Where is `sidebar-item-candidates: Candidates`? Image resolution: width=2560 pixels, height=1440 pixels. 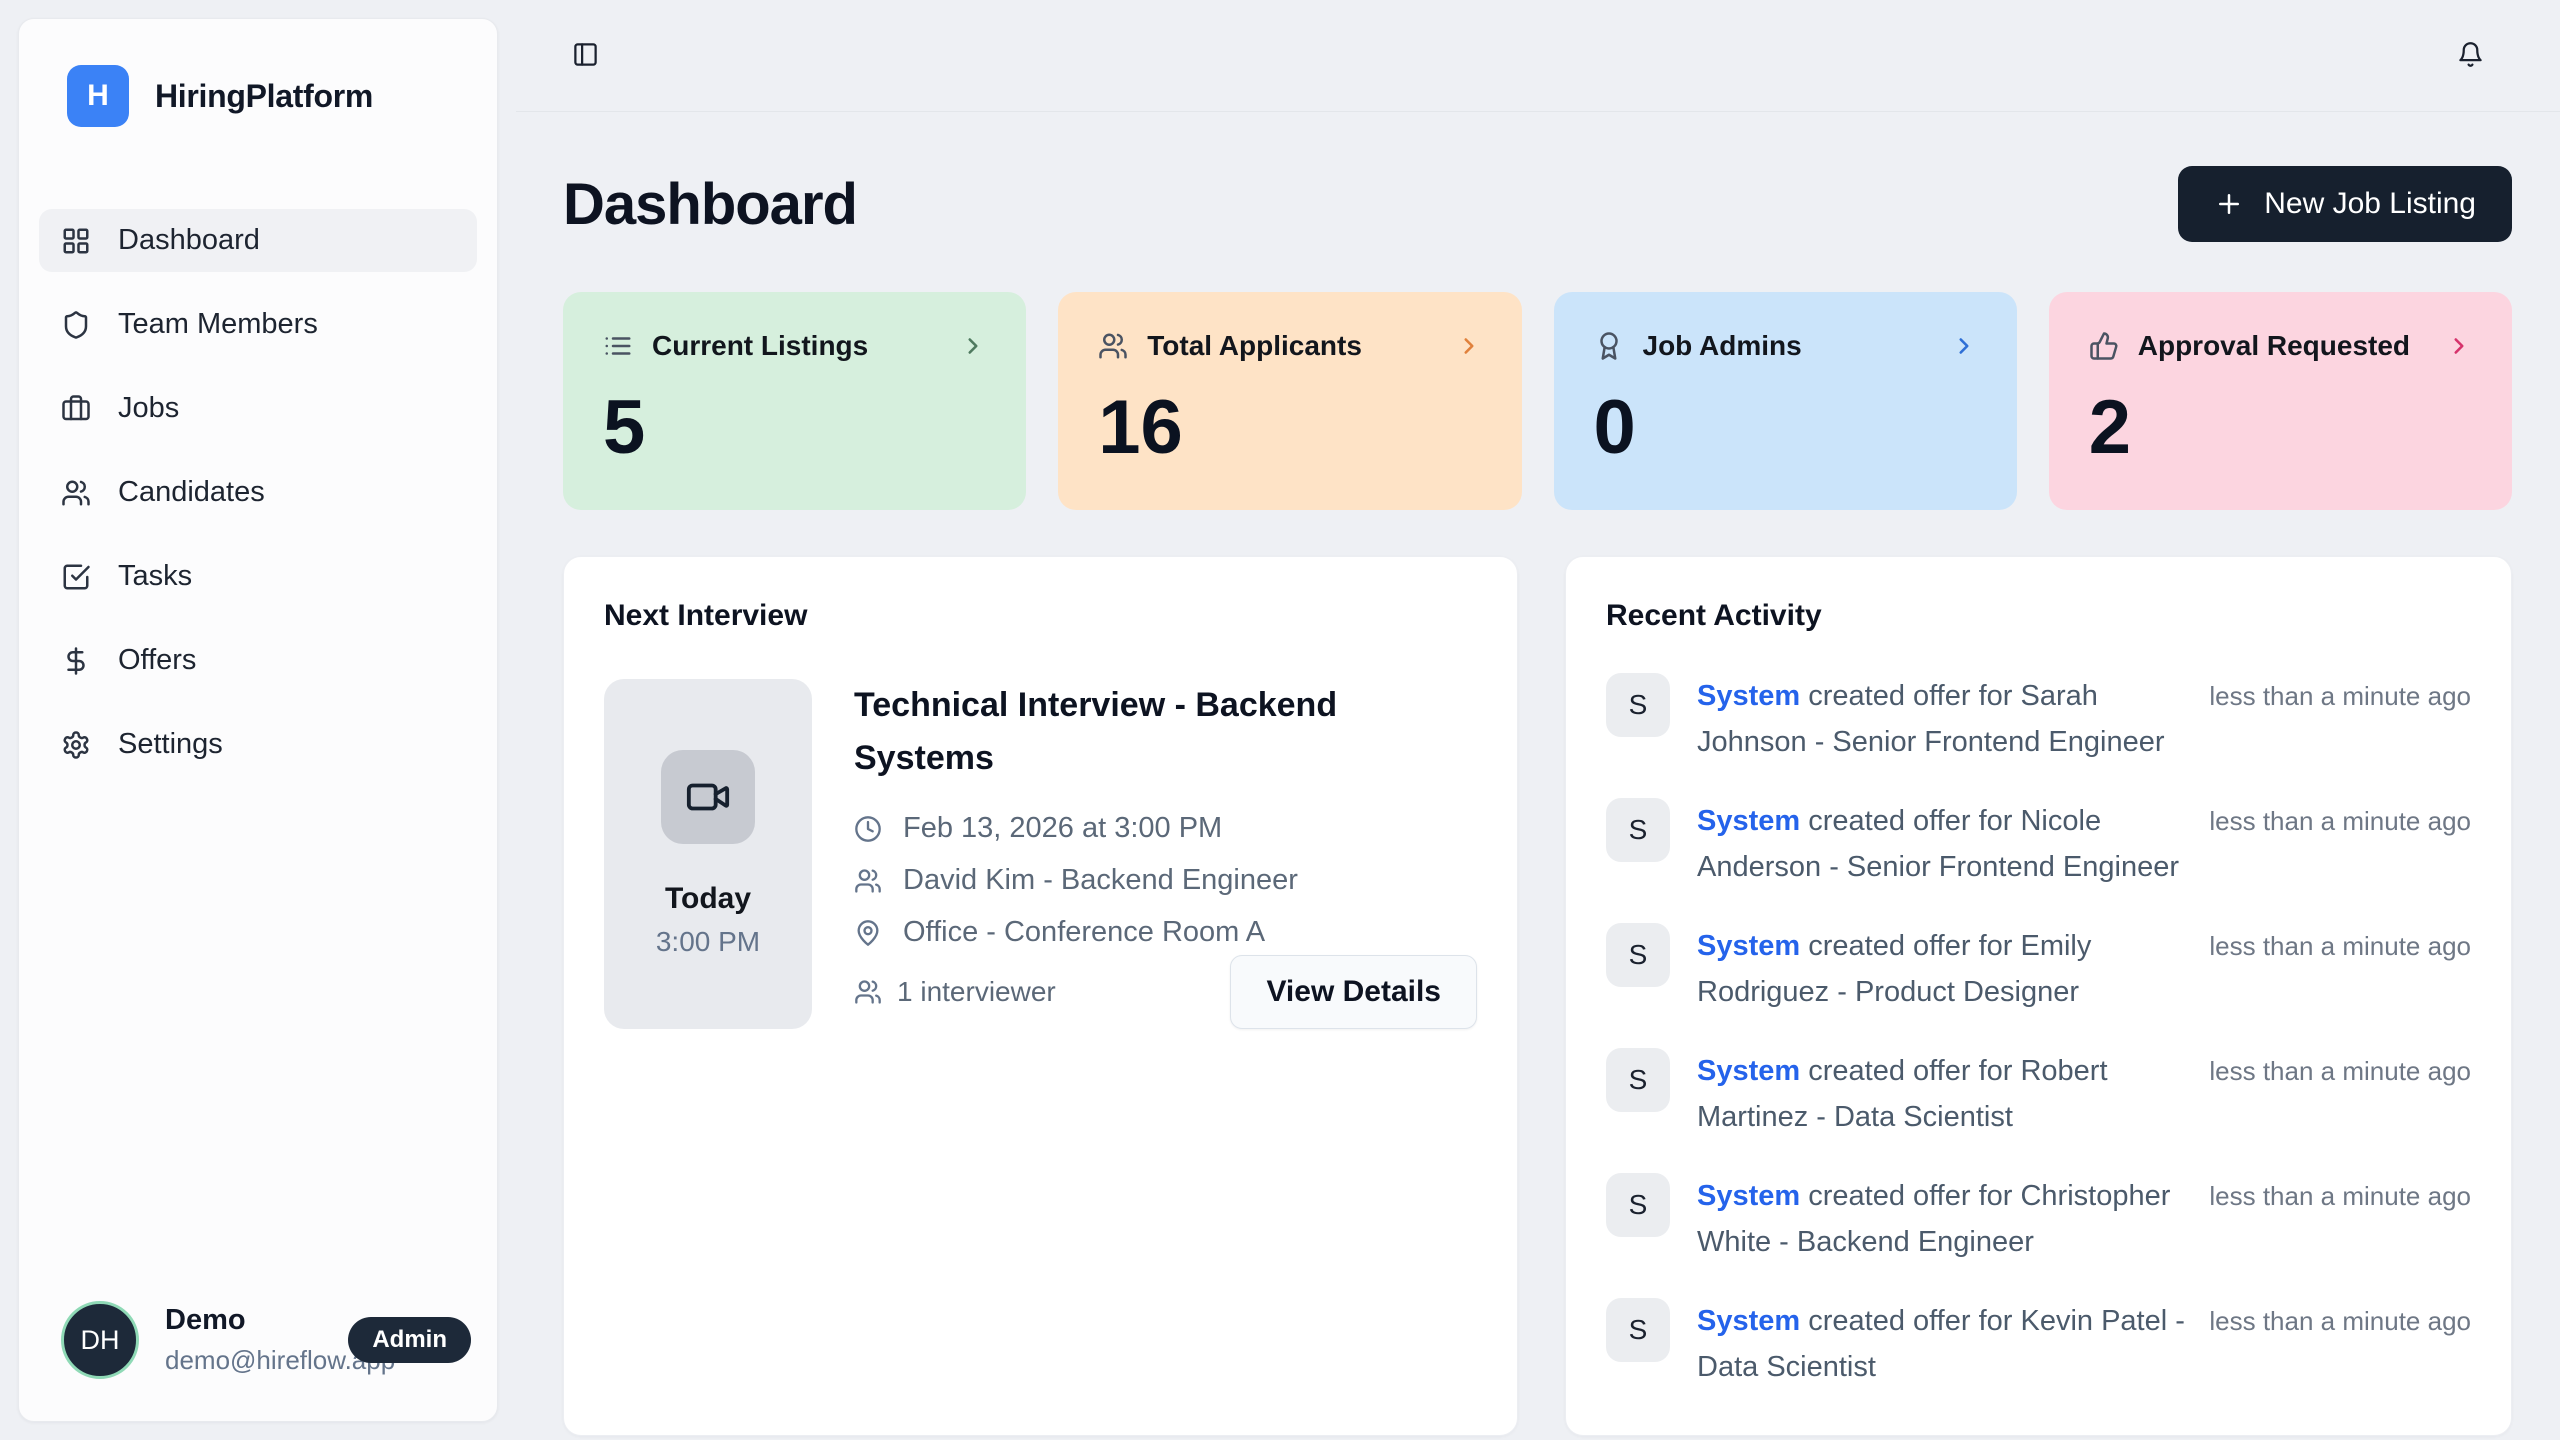 sidebar-item-candidates: Candidates is located at coordinates (258, 492).